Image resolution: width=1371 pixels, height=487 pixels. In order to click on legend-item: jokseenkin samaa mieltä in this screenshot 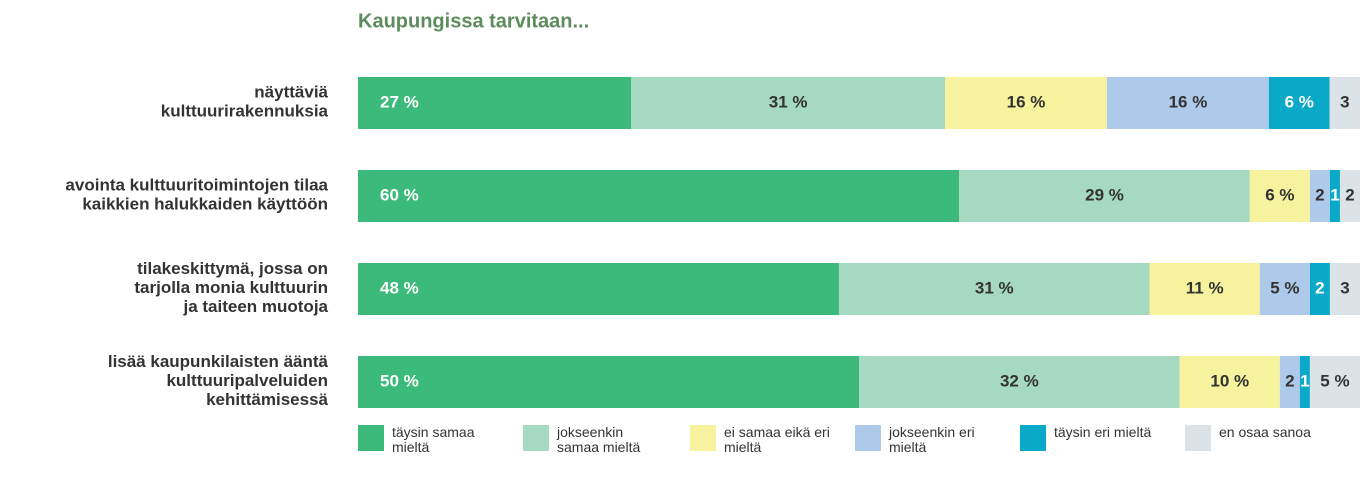, I will do `click(595, 440)`.